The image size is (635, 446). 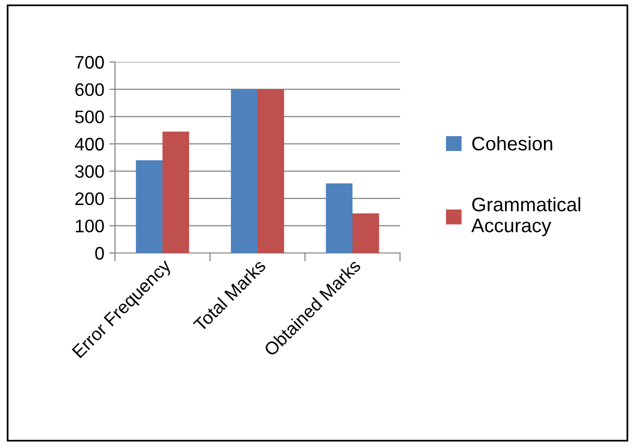 I want to click on y-tick-label: 500, so click(x=89, y=117).